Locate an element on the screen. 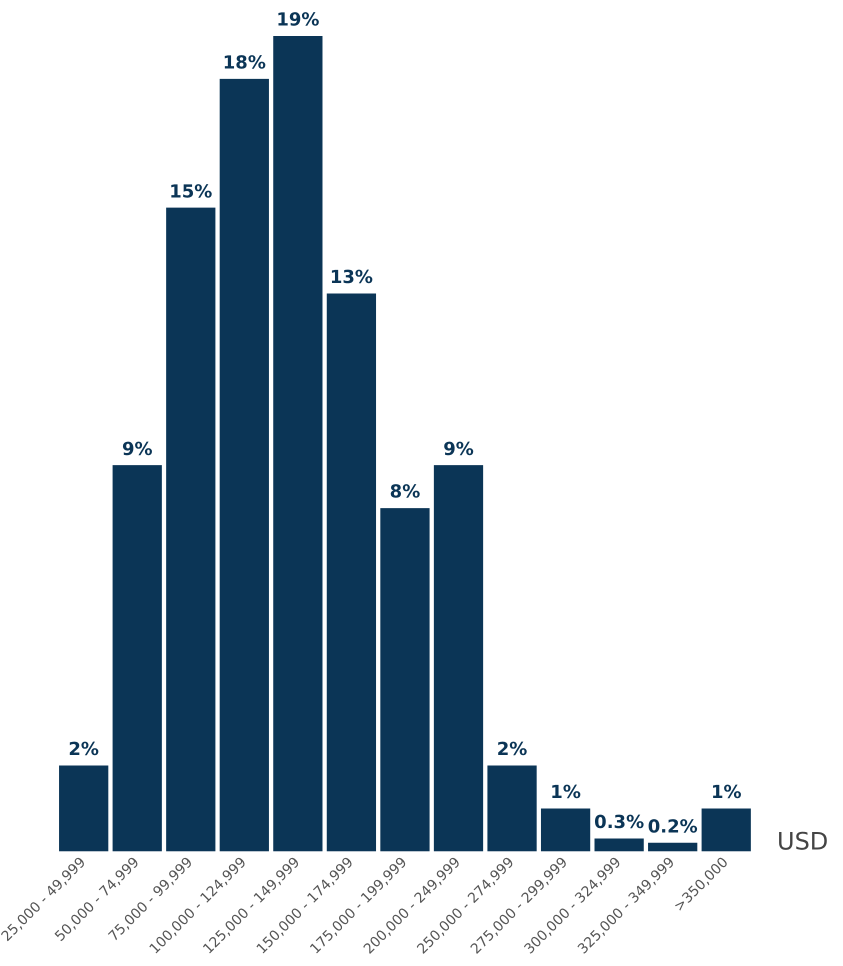 The image size is (843, 966). data-label: 19% is located at coordinates (298, 20).